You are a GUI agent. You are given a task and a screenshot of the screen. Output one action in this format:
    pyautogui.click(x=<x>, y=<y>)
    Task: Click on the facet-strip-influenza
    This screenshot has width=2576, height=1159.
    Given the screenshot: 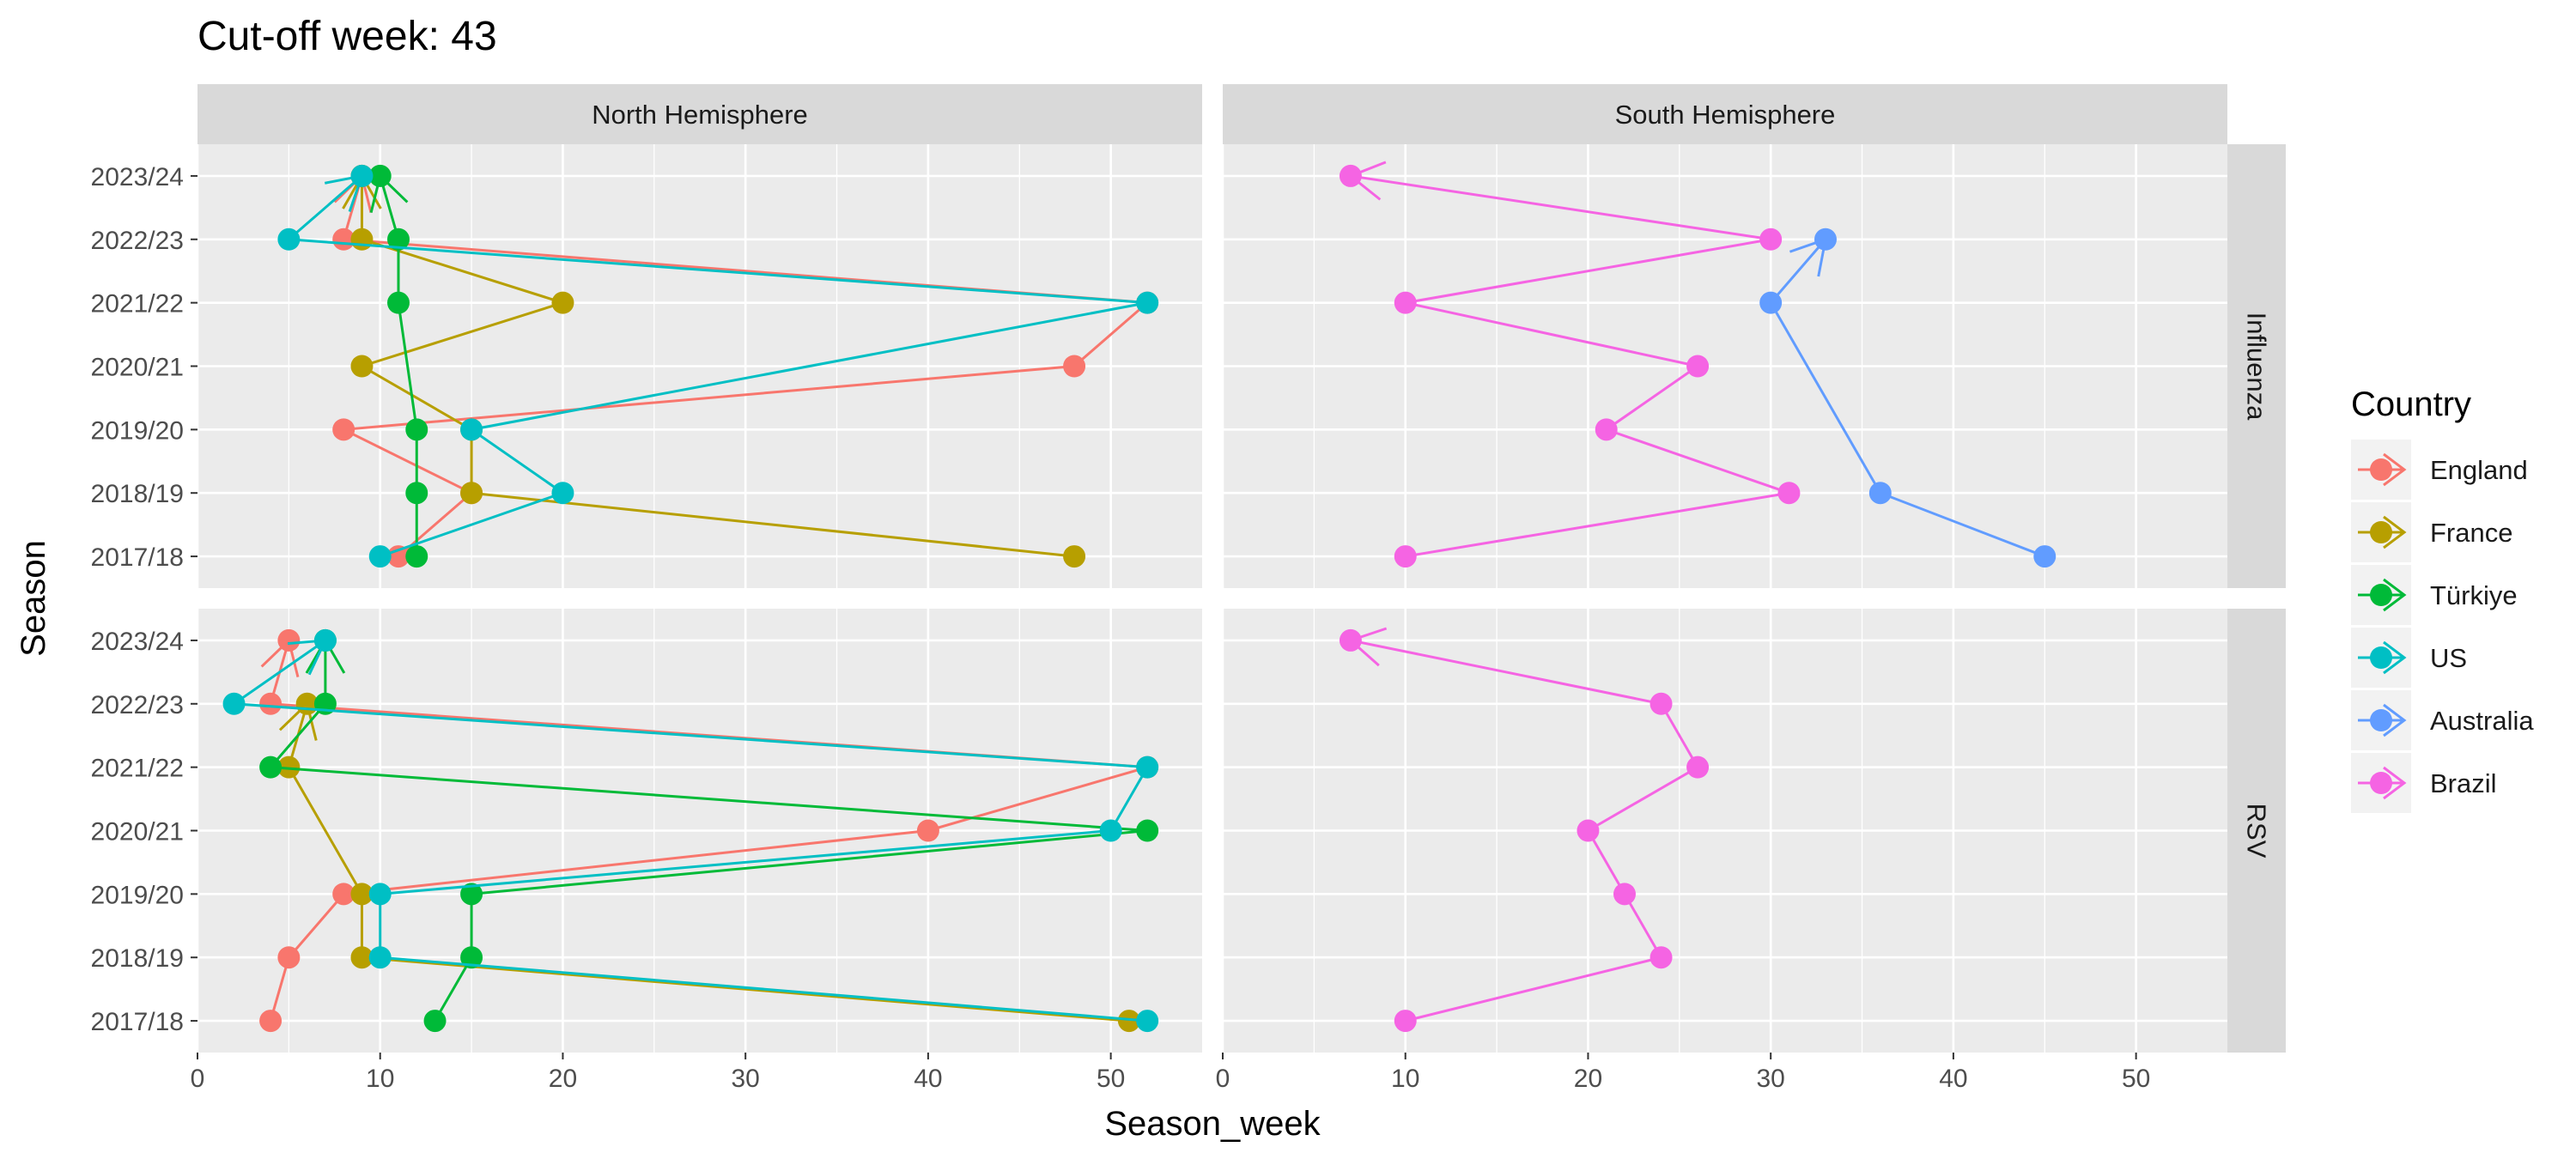 What is the action you would take?
    pyautogui.click(x=2257, y=366)
    